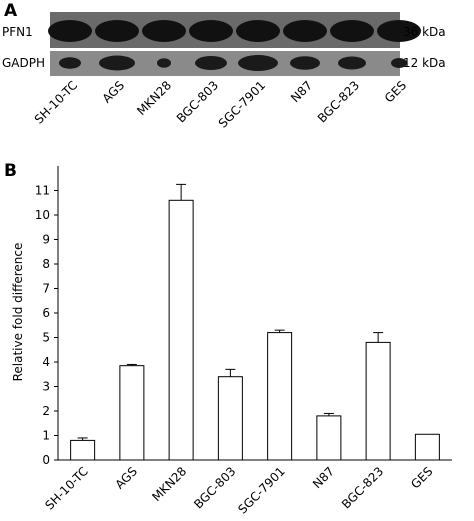 Image resolution: width=474 pixels, height=521 pixels. What do you see at coordinates (395, 91) in the screenshot?
I see `lane-label: GES` at bounding box center [395, 91].